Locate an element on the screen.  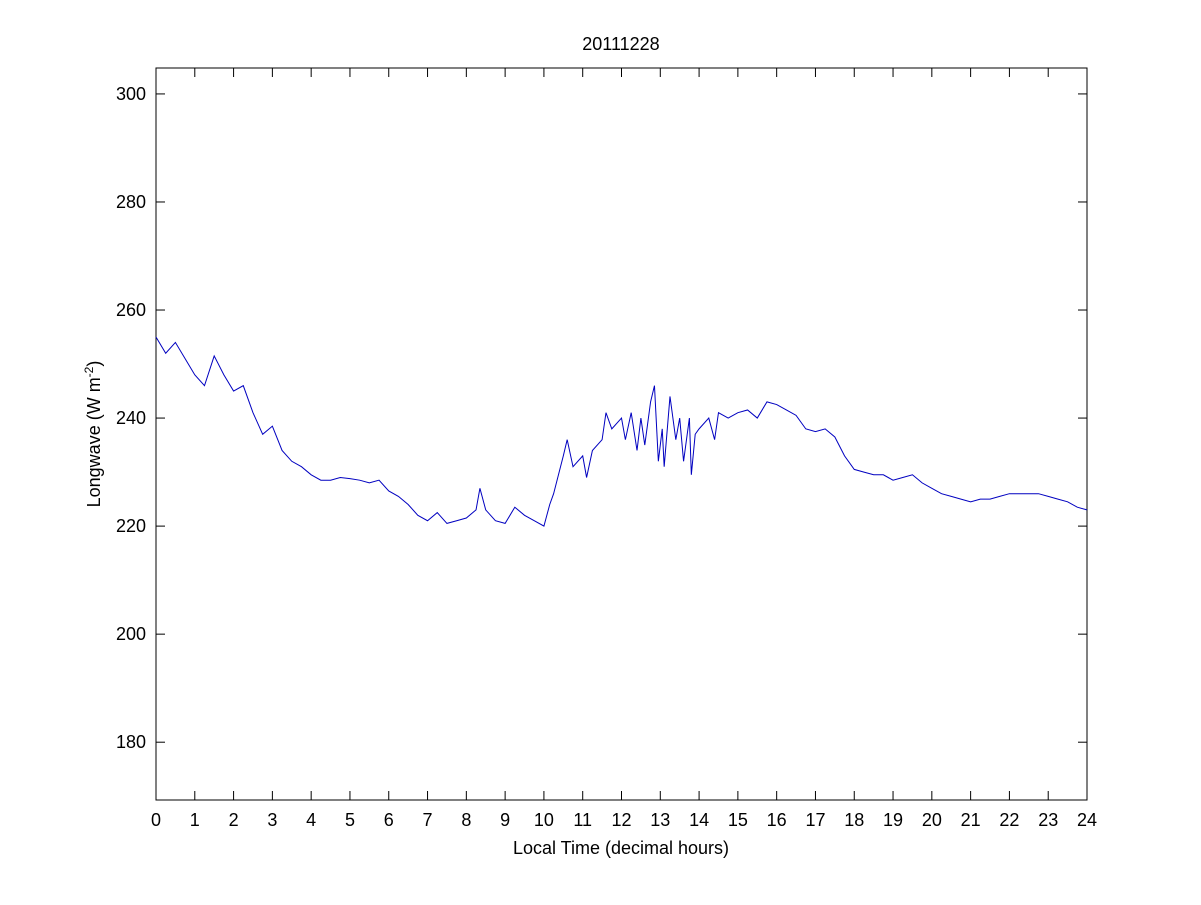
y-label-exponent: -2 is located at coordinates (89, 371).